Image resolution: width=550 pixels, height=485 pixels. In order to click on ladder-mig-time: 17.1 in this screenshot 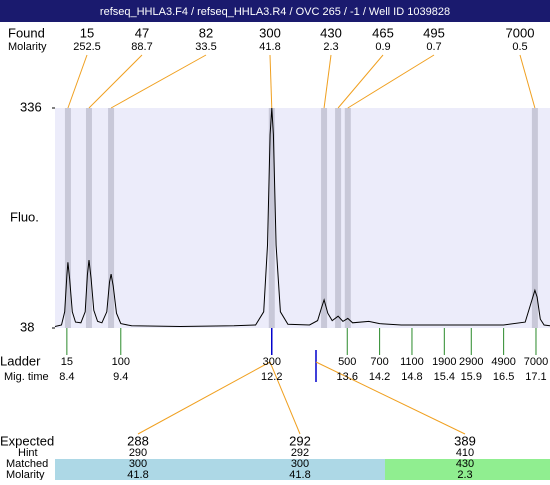, I will do `click(535, 377)`.